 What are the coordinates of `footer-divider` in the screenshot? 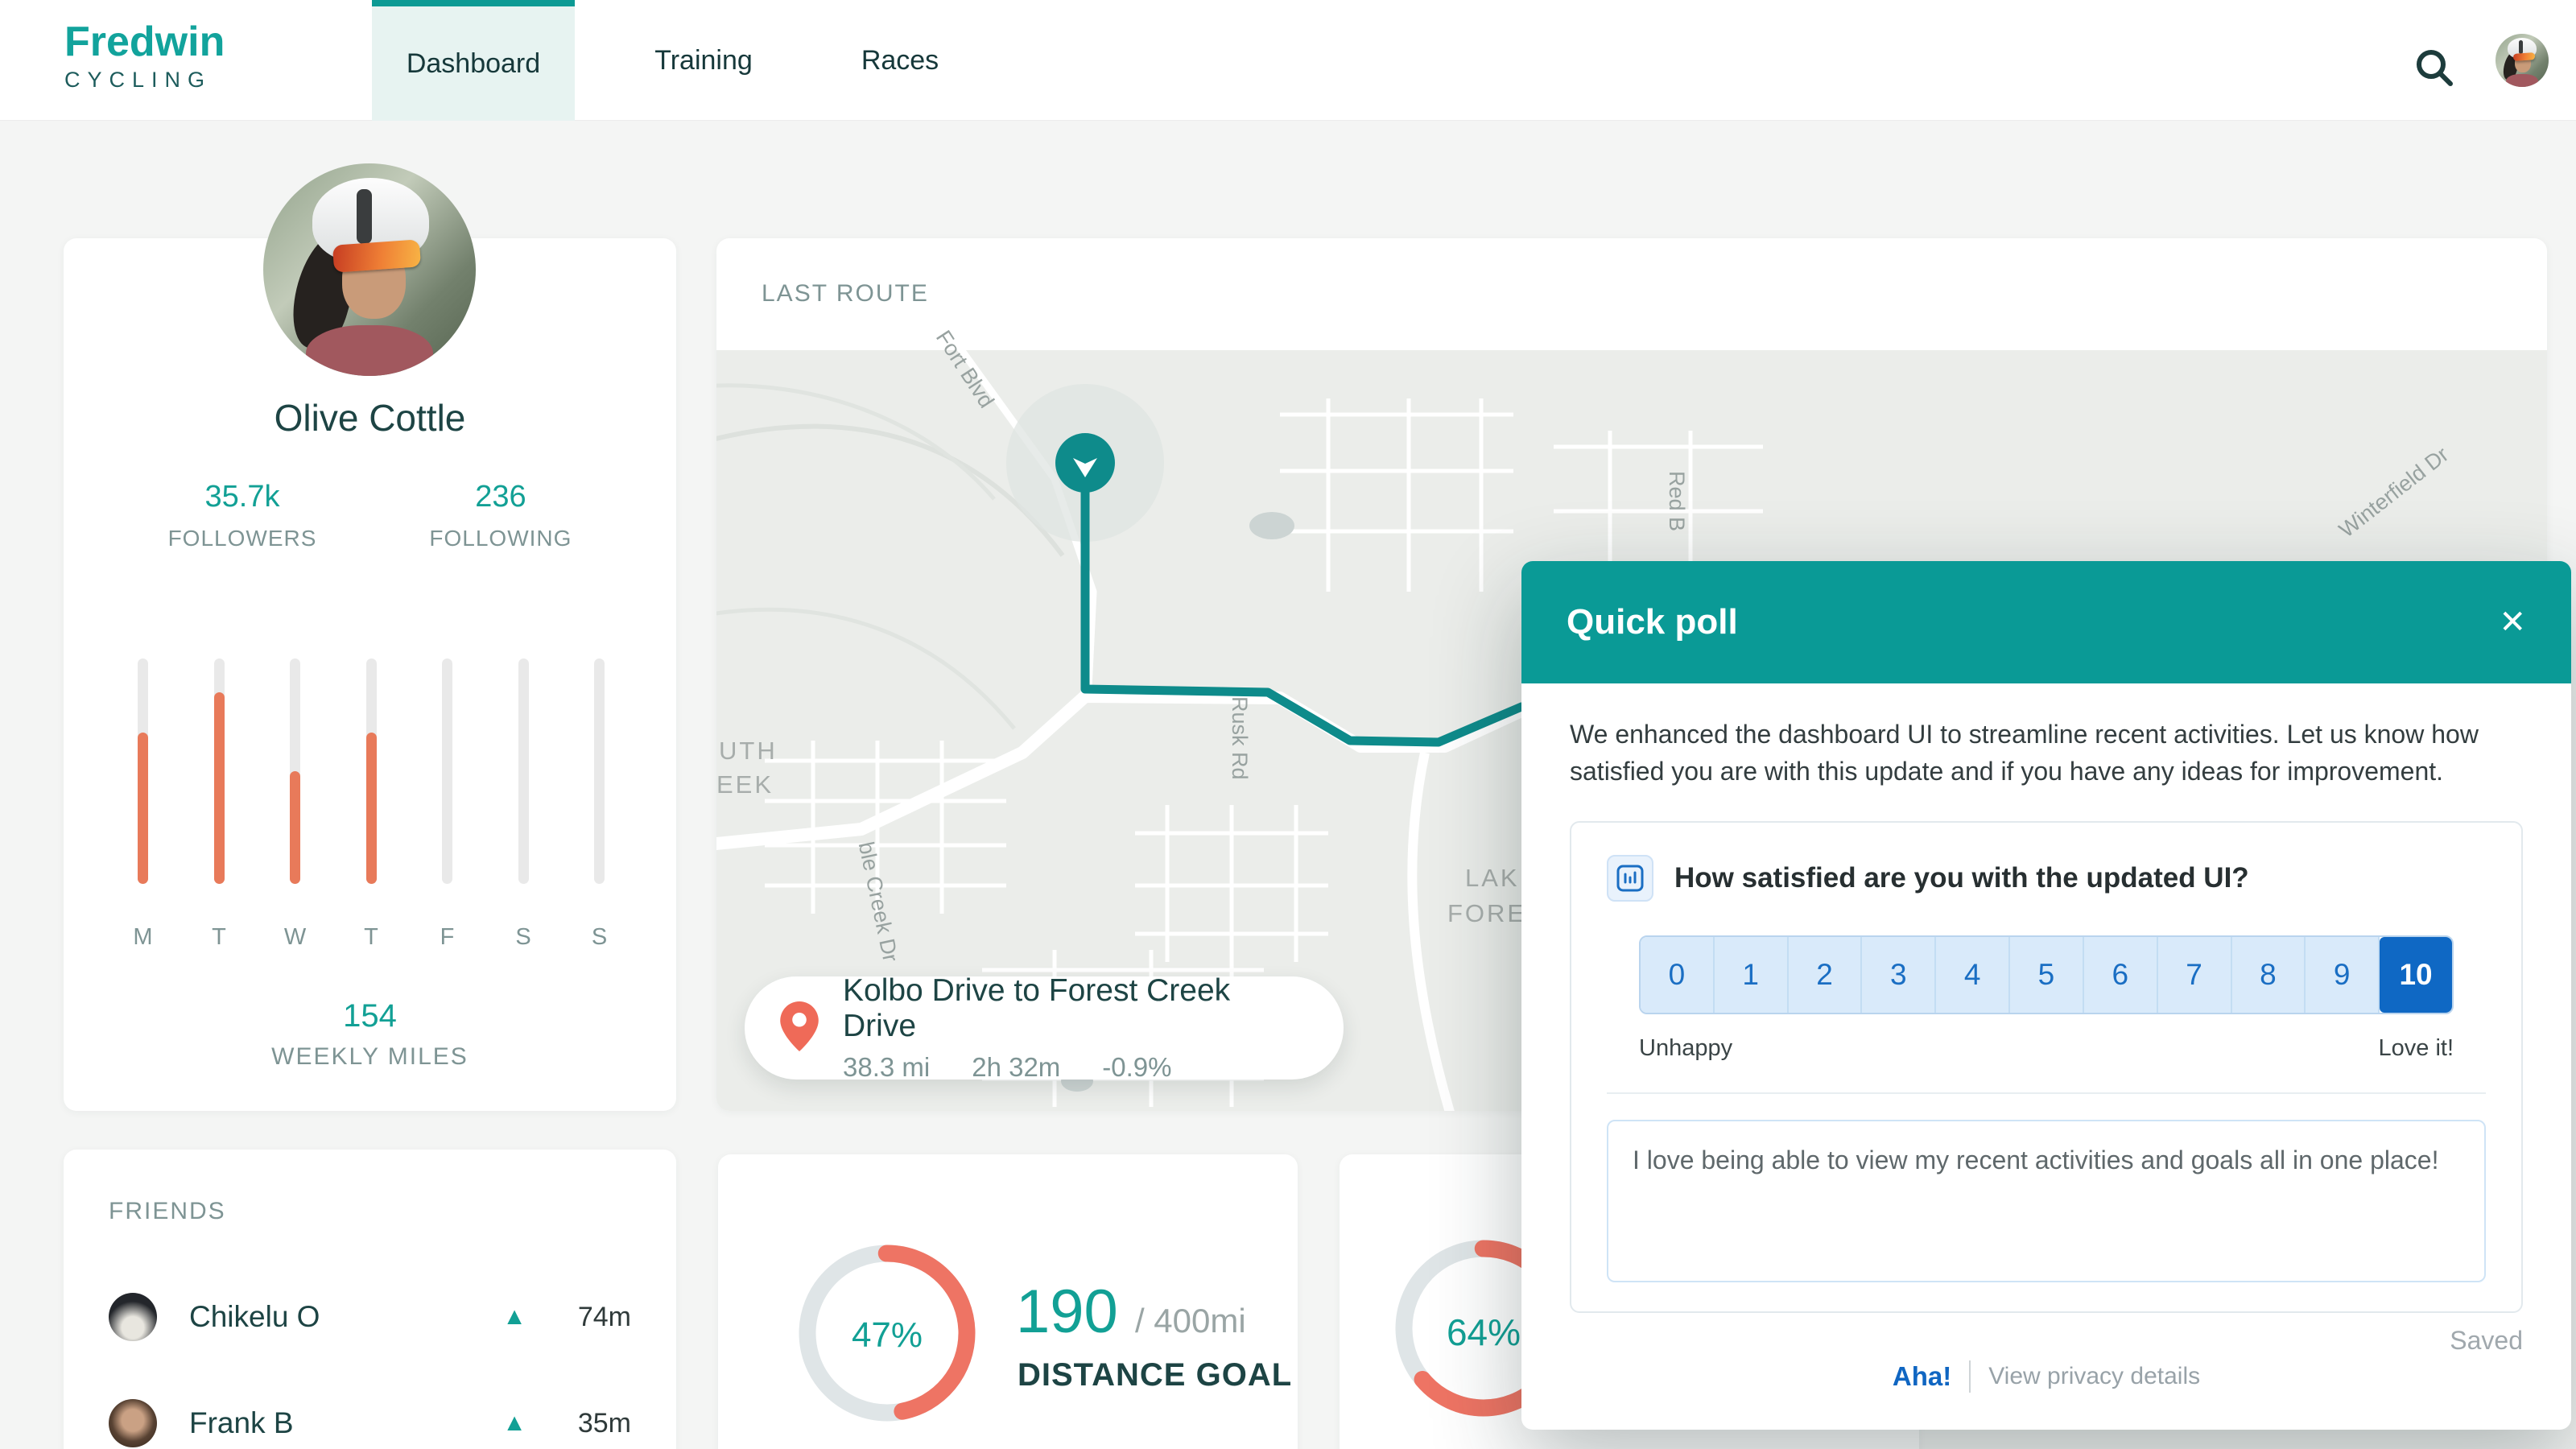 It's located at (1970, 1376).